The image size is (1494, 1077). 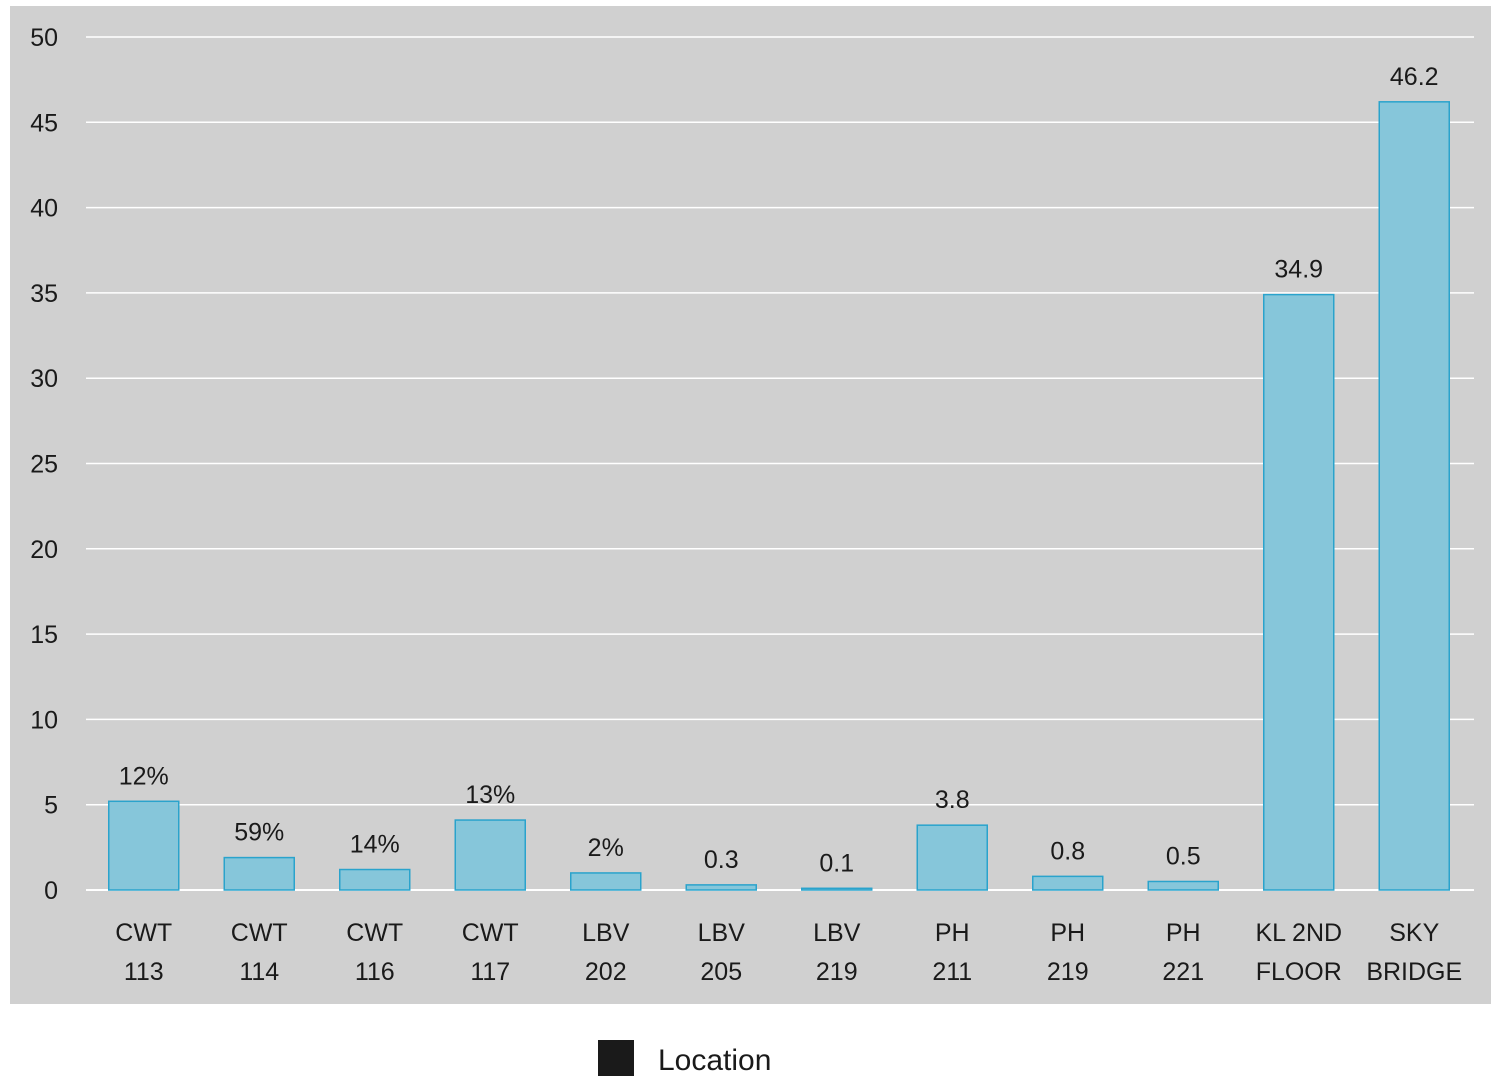 I want to click on y-tick-label: 0, so click(x=51, y=891).